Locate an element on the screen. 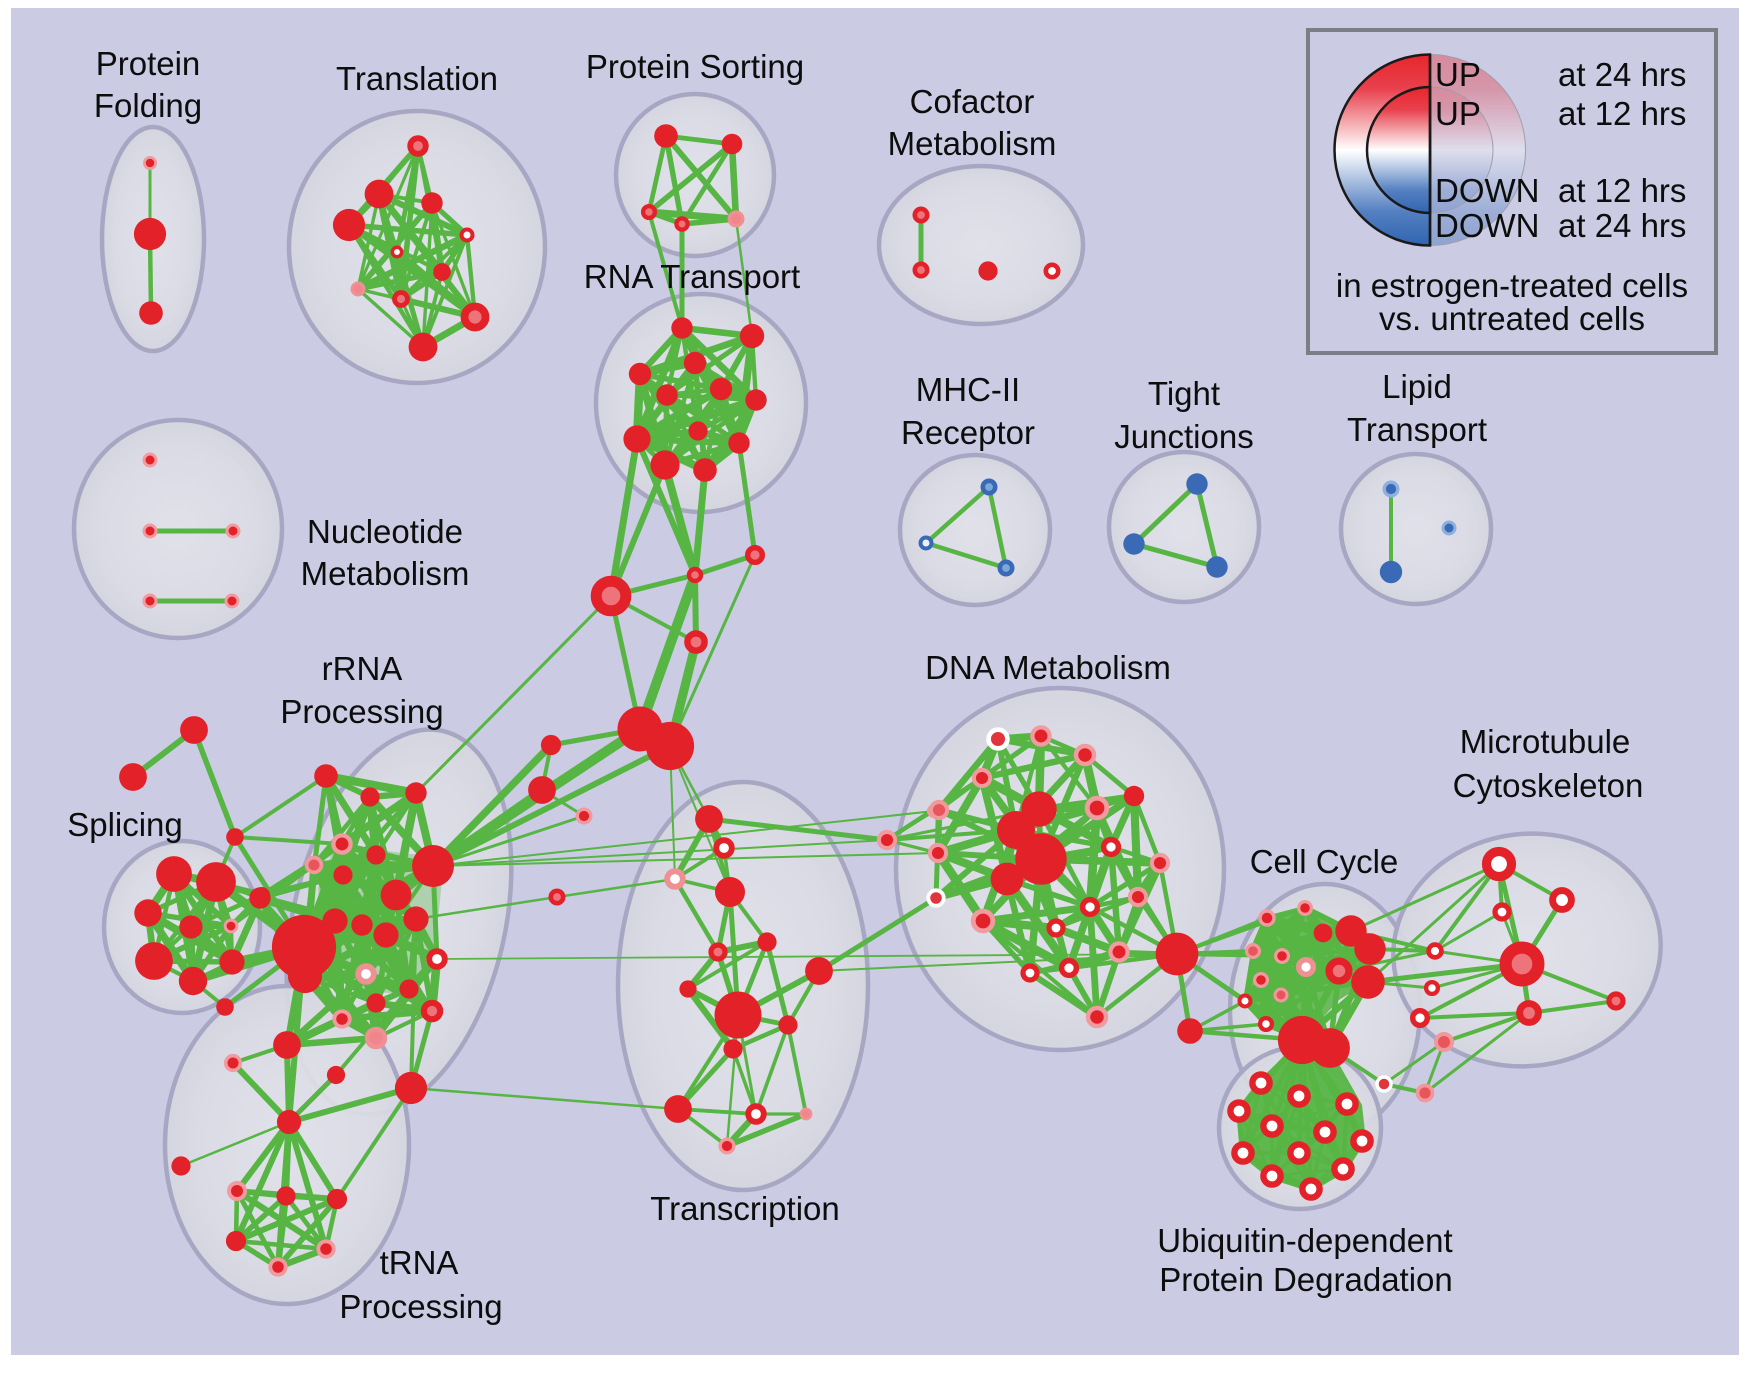 The image size is (1750, 1381). svg-text: Cytoskeleton is located at coordinates (1548, 785).